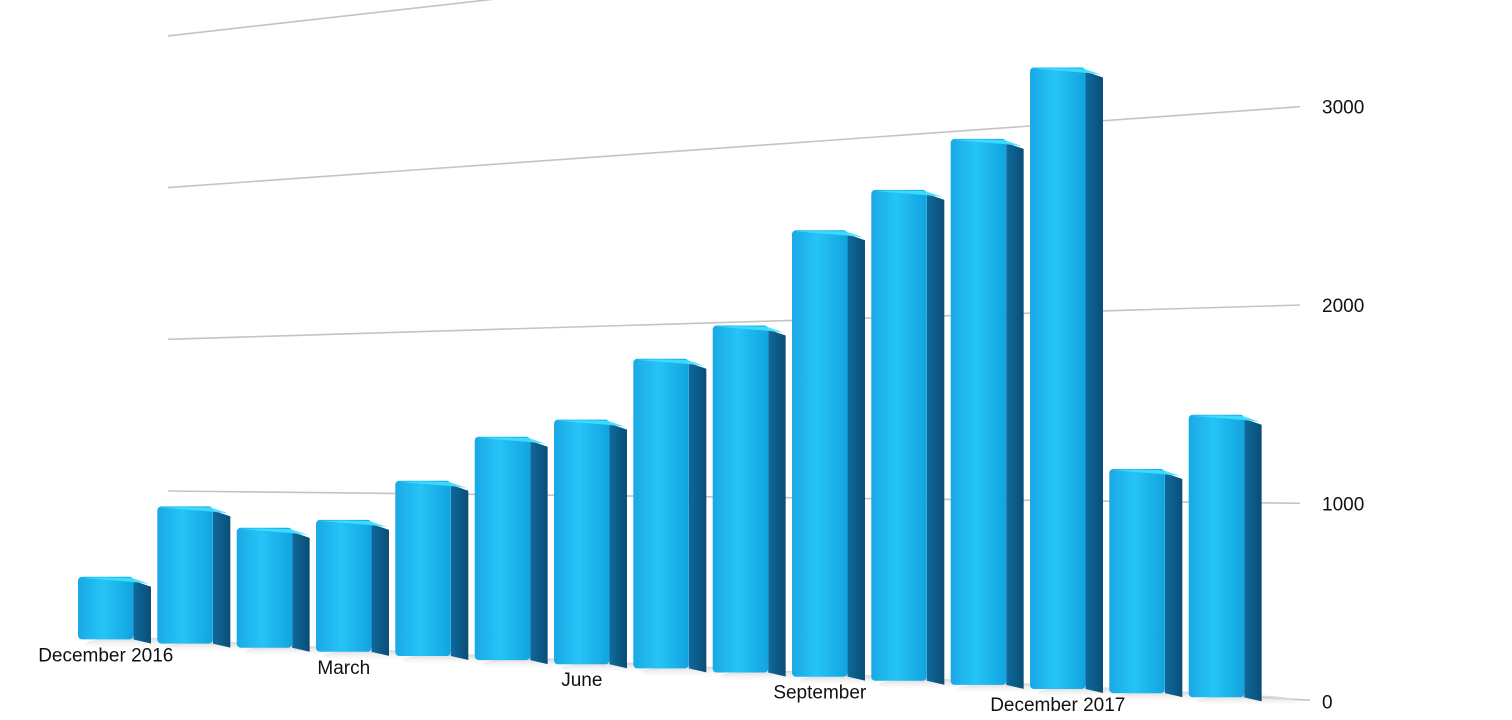 Image resolution: width=1512 pixels, height=720 pixels. What do you see at coordinates (820, 693) in the screenshot?
I see `x-category-label: September` at bounding box center [820, 693].